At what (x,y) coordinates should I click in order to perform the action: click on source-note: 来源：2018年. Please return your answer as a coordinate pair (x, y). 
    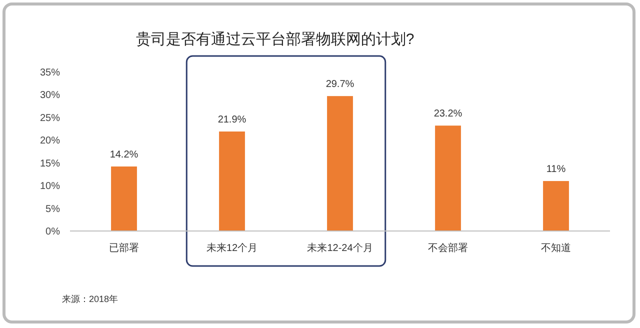
    Looking at the image, I should click on (90, 299).